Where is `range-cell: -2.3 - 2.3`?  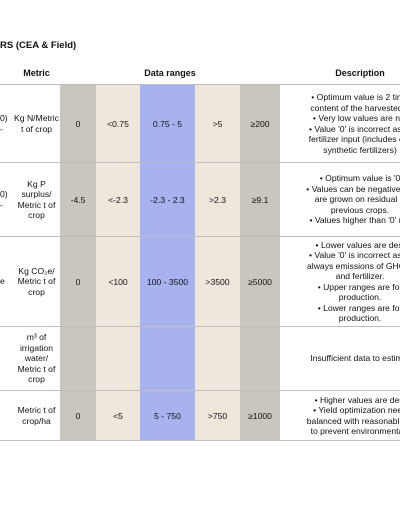 range-cell: -2.3 - 2.3 is located at coordinates (167, 199).